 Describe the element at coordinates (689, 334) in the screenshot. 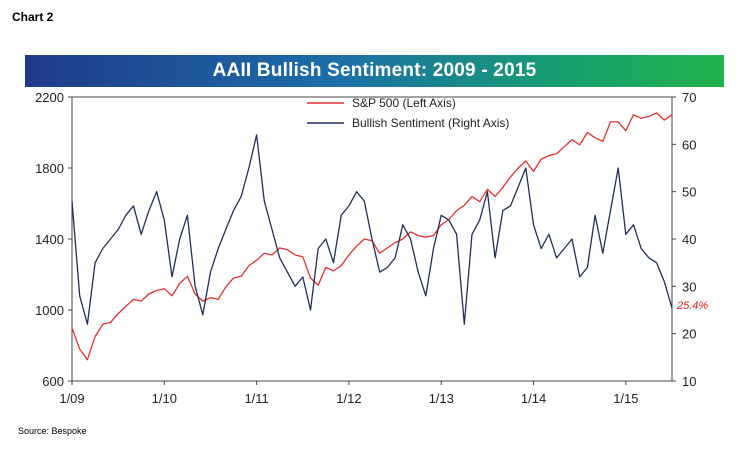

I see `right-tick-label: 20` at that location.